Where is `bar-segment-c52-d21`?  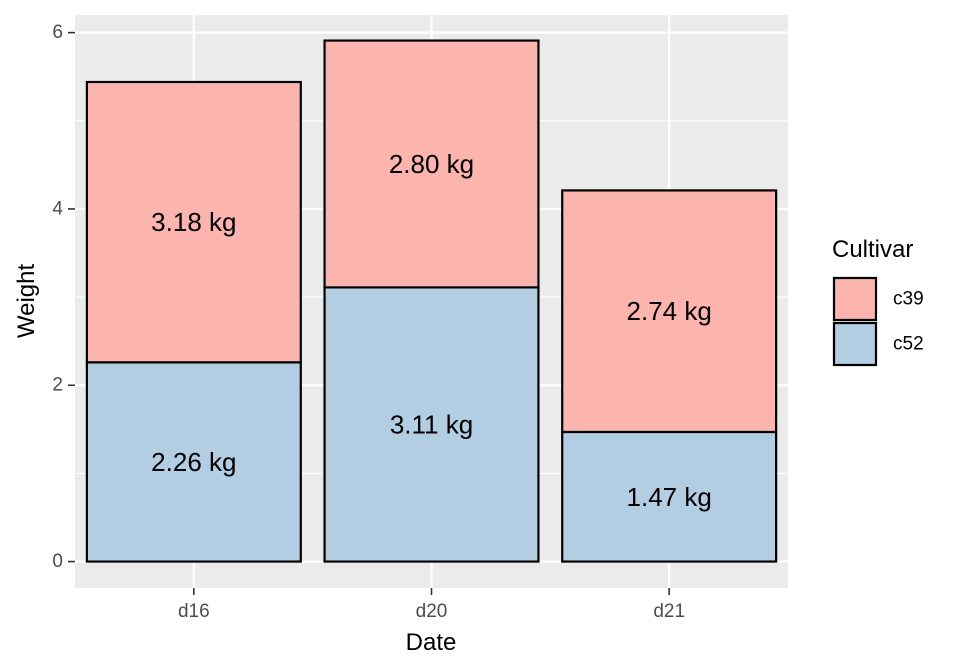
bar-segment-c52-d21 is located at coordinates (669, 496).